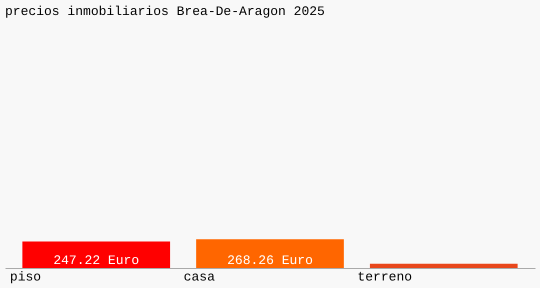 This screenshot has width=550, height=300. Describe the element at coordinates (96, 260) in the screenshot. I see `data-label: 247.22 Euro` at that location.